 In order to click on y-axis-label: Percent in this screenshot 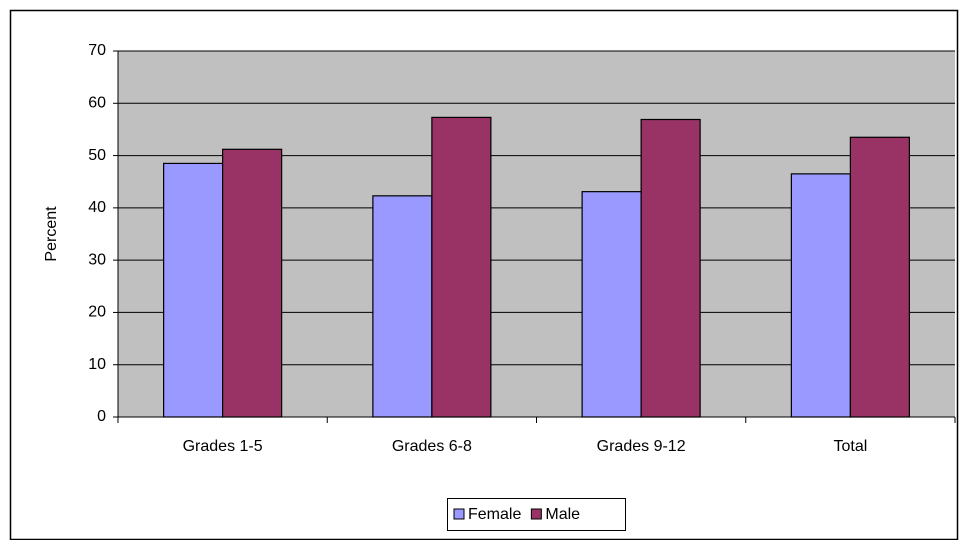, I will do `click(51, 234)`.